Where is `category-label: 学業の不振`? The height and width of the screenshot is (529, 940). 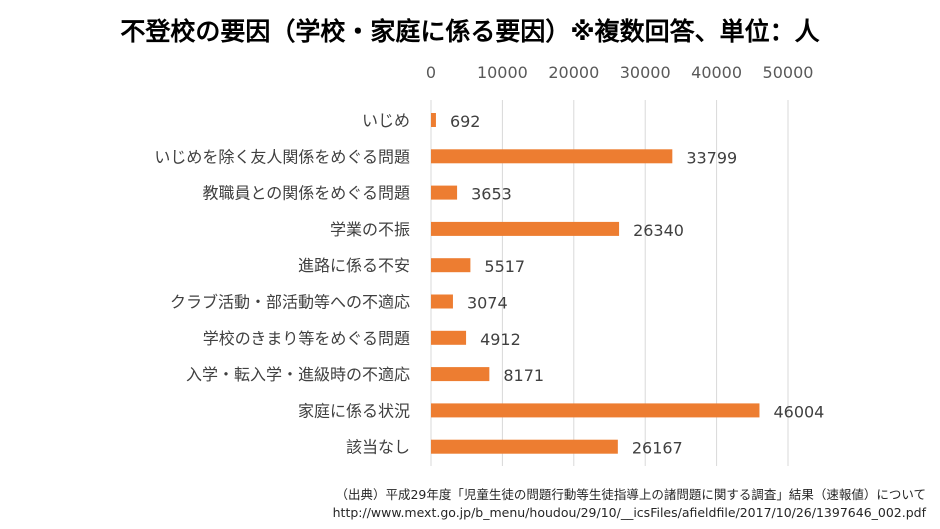
category-label: 学業の不振 is located at coordinates (370, 229).